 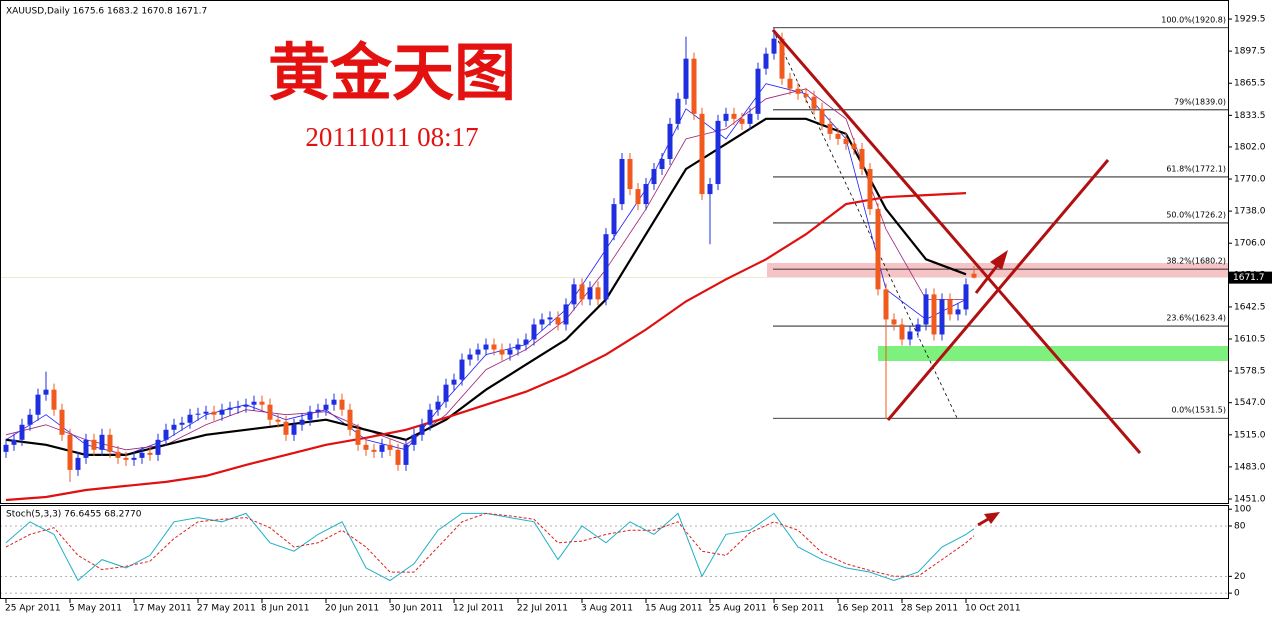 What do you see at coordinates (1250, 84) in the screenshot?
I see `y-tick-label: 1865.5` at bounding box center [1250, 84].